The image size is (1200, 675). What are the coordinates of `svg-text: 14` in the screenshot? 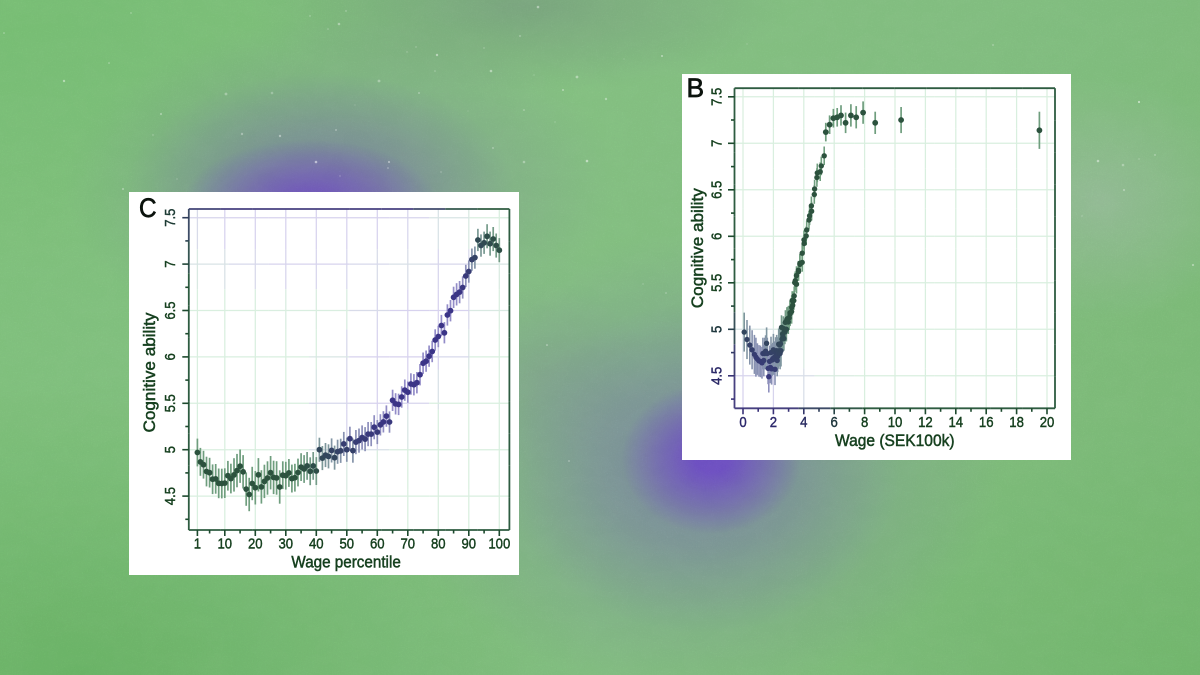 It's located at (955, 422).